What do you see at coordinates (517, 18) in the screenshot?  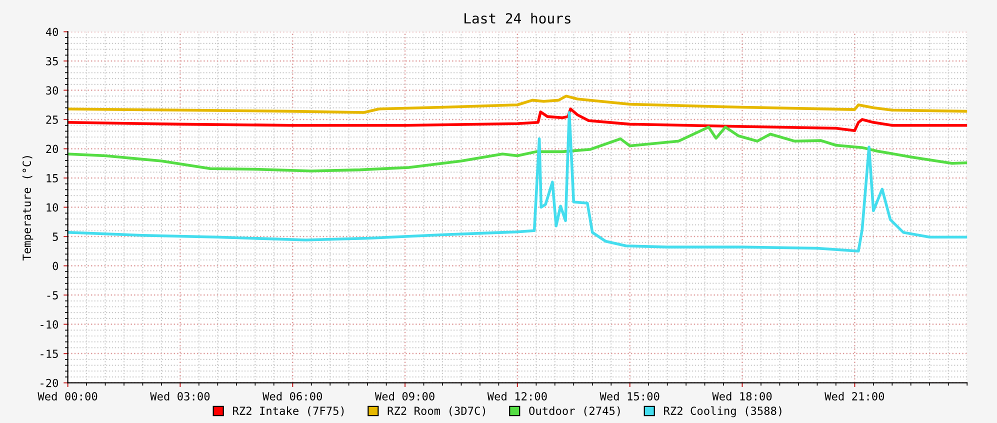 I see `chart-title: Last 24 hours` at bounding box center [517, 18].